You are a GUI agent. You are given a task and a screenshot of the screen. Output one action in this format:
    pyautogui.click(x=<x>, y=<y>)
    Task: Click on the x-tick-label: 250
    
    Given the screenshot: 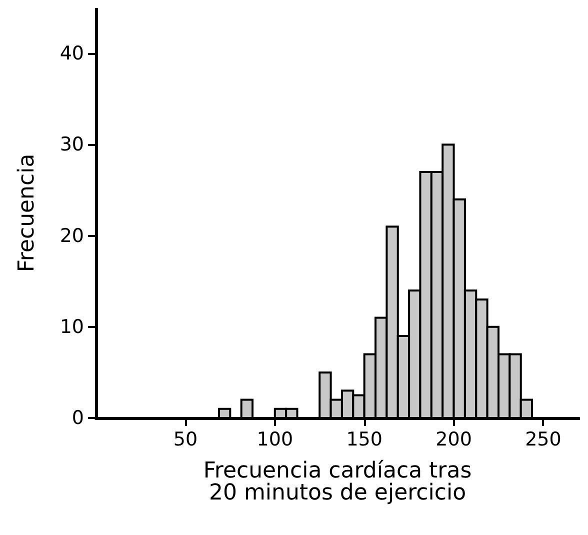 What is the action you would take?
    pyautogui.click(x=543, y=439)
    